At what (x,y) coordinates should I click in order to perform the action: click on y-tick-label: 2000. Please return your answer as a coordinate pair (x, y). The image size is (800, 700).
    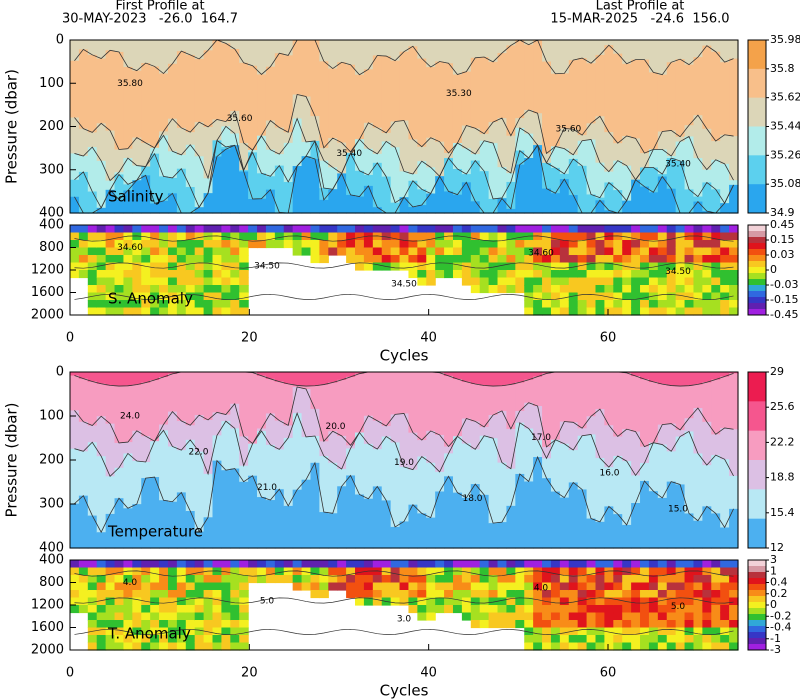
    Looking at the image, I should click on (47, 315).